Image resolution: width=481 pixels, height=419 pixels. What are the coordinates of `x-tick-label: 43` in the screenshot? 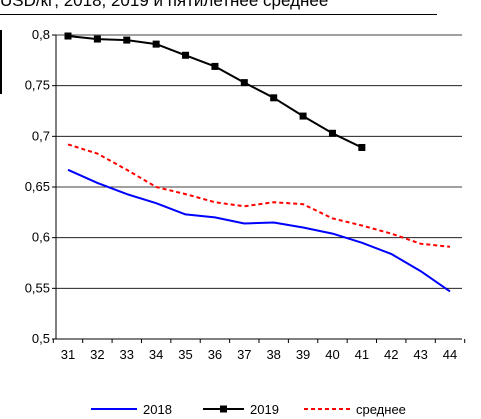 It's located at (420, 354).